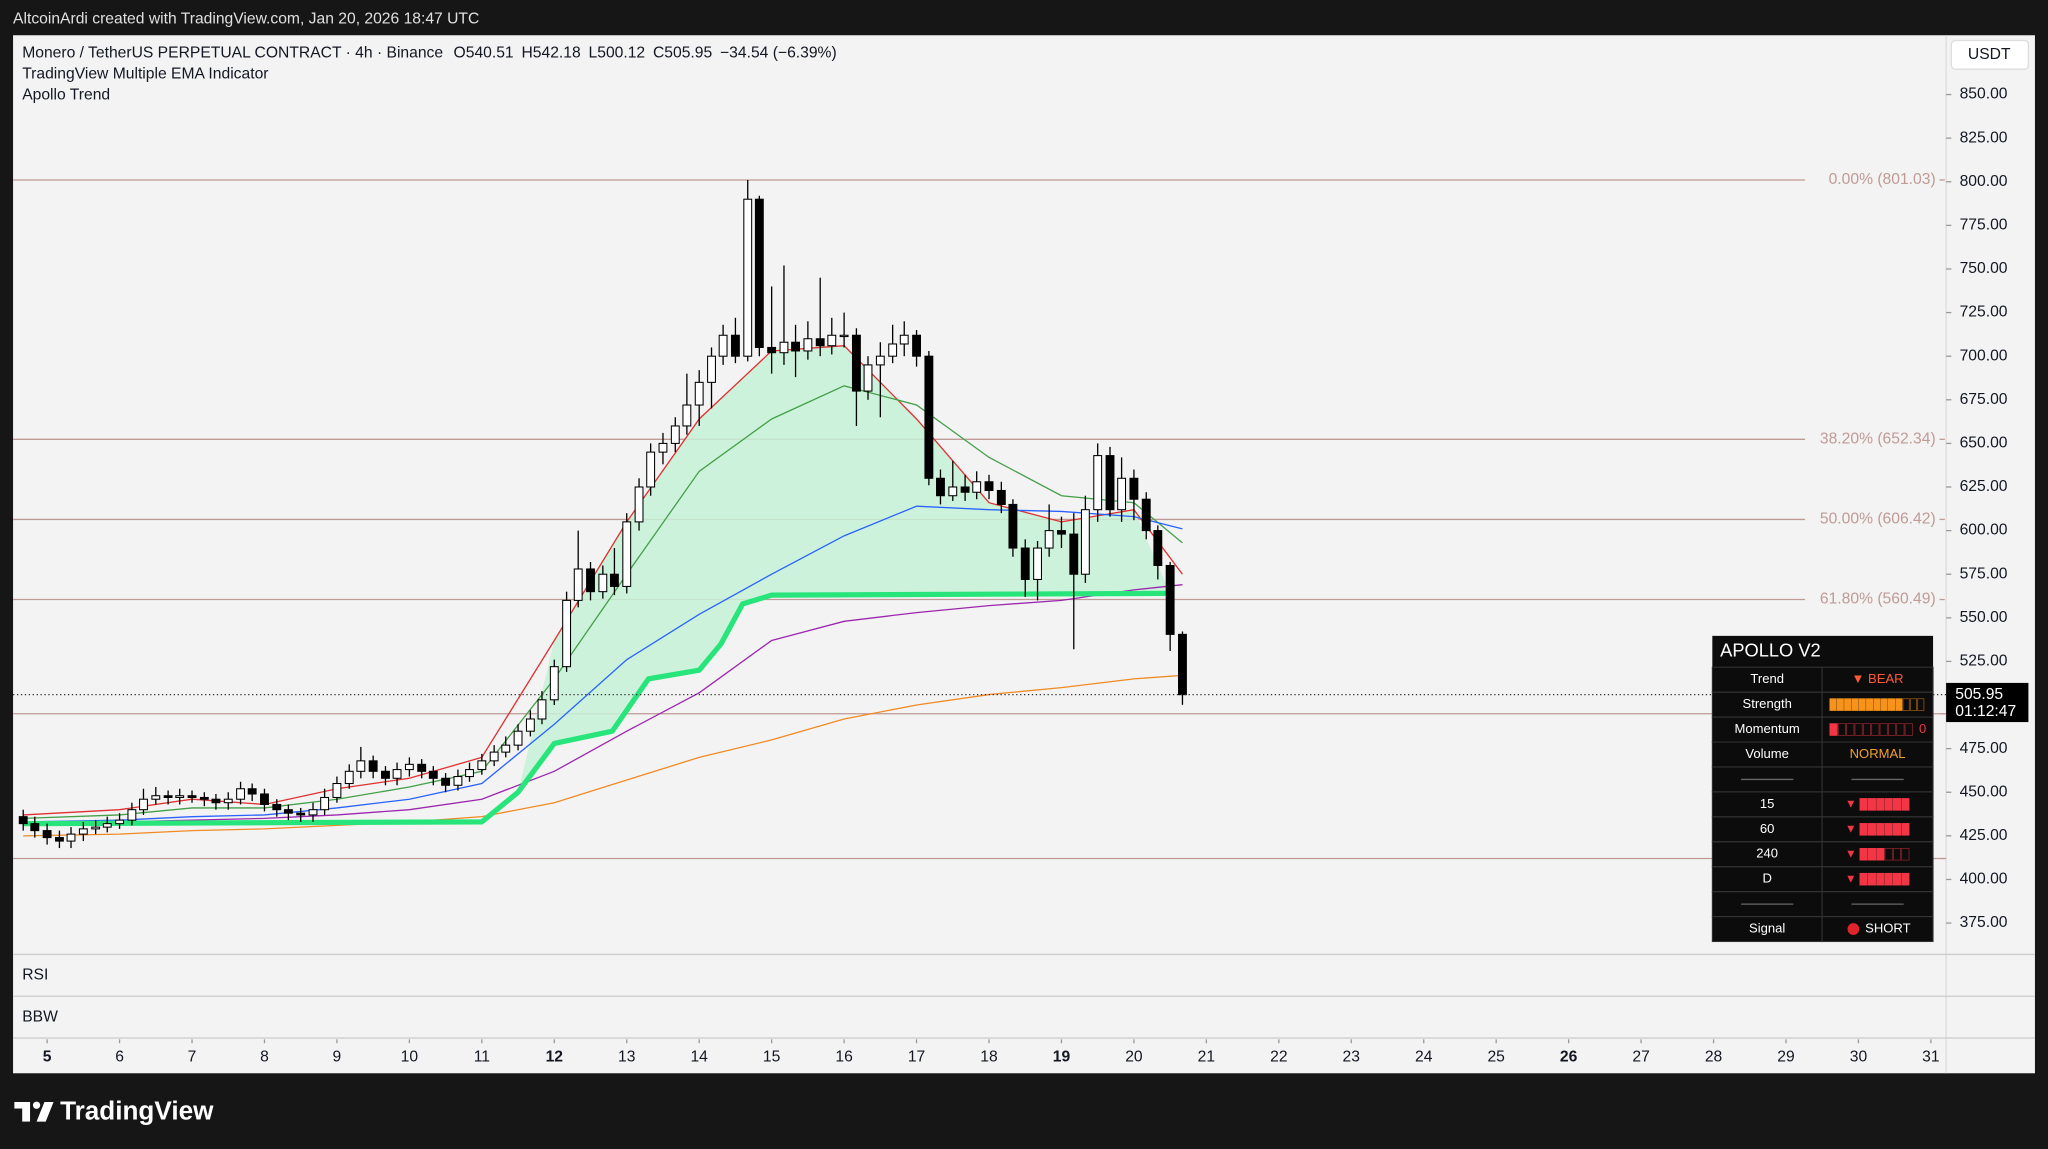 This screenshot has width=2048, height=1149. What do you see at coordinates (1984, 355) in the screenshot?
I see `y-tick-label: 700.00` at bounding box center [1984, 355].